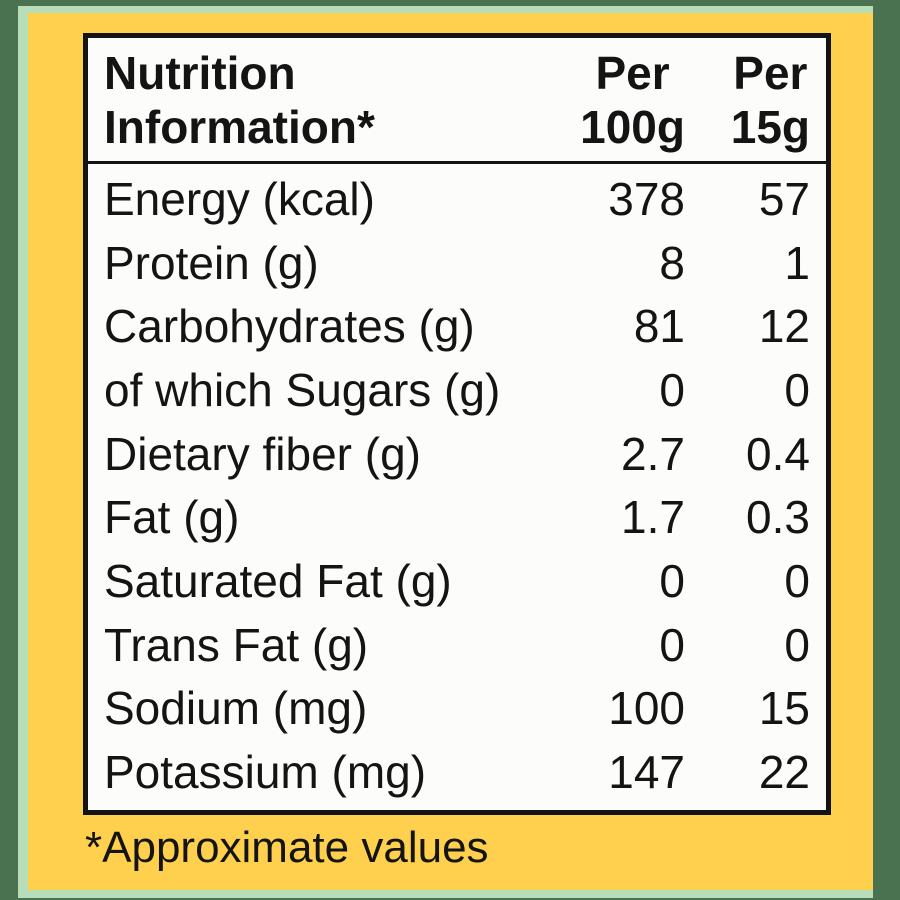 This screenshot has width=900, height=900. I want to click on table-row-sodium: Sodium (mg) 100 15, so click(457, 708).